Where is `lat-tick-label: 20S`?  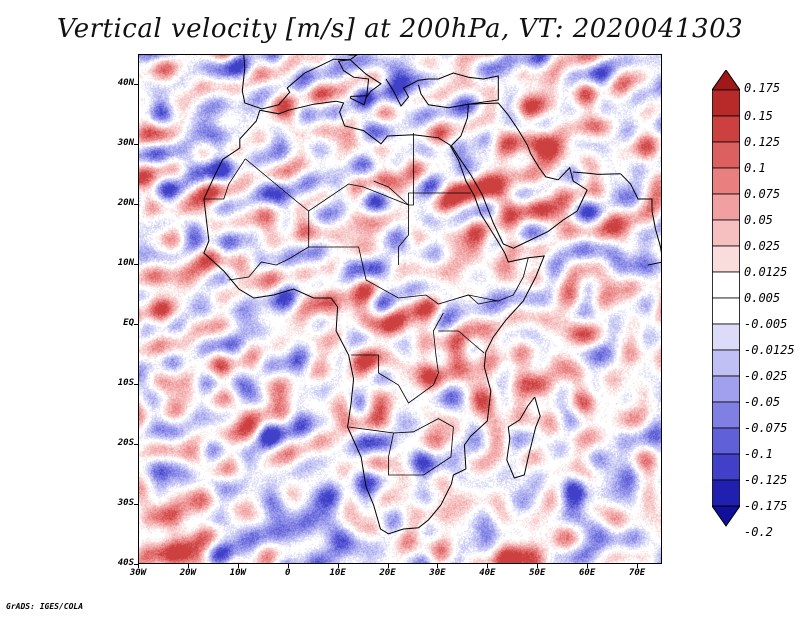
lat-tick-label: 20S is located at coordinates (125, 443).